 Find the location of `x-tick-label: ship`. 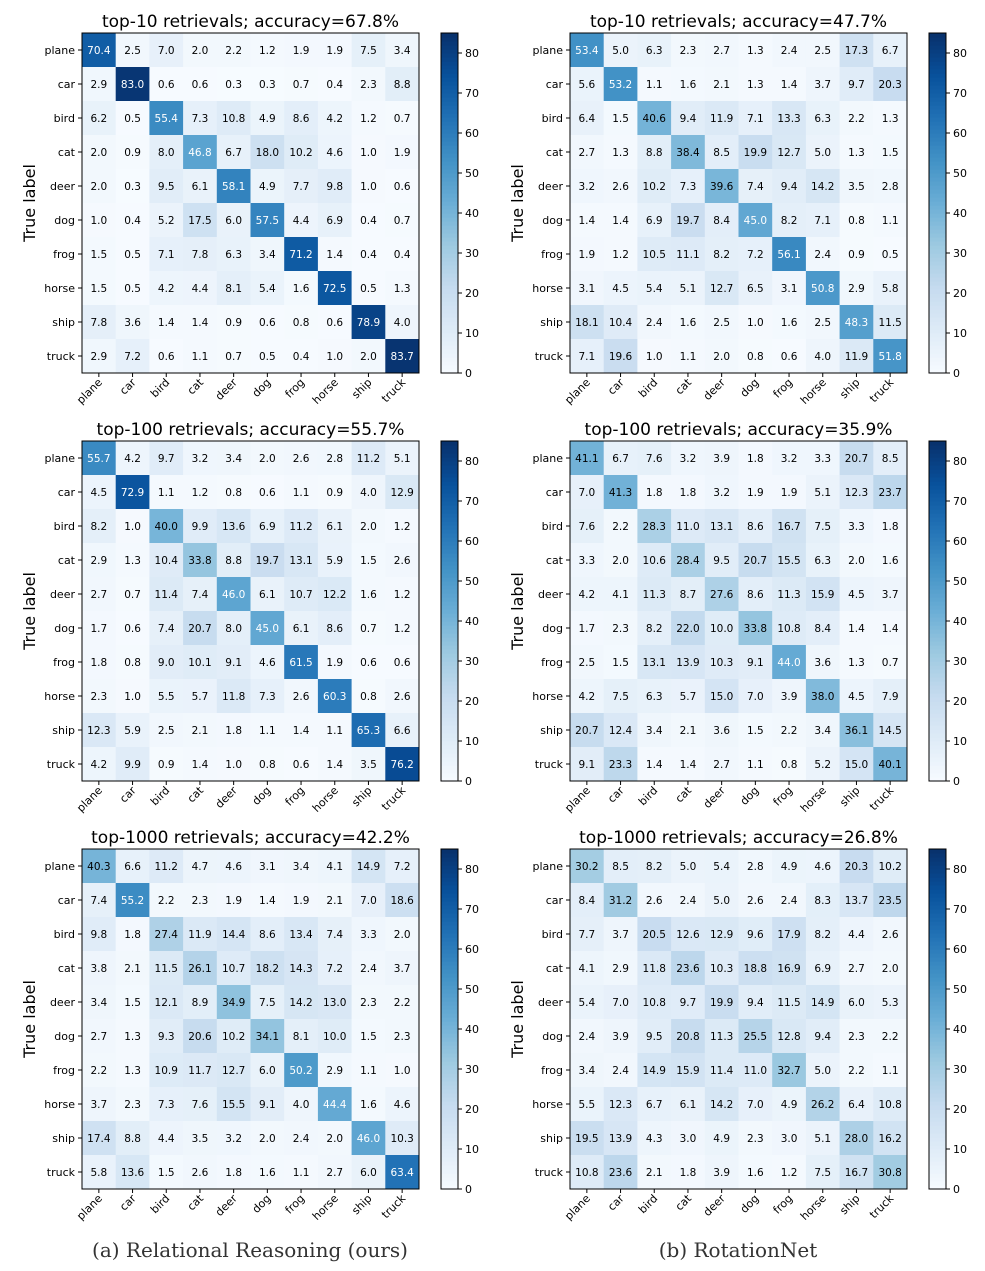

x-tick-label: ship is located at coordinates (361, 1204).